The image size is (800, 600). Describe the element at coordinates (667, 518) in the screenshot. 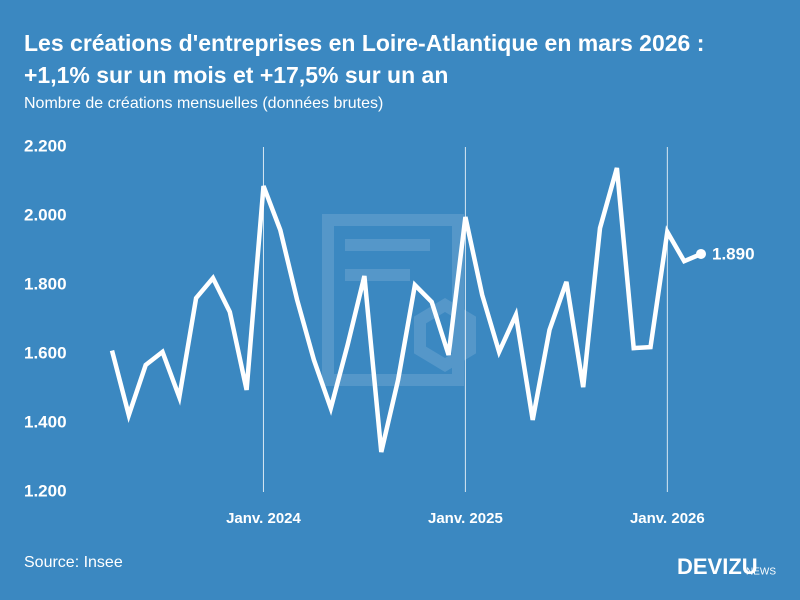

I see `x-tick-label: Janv. 2026` at that location.